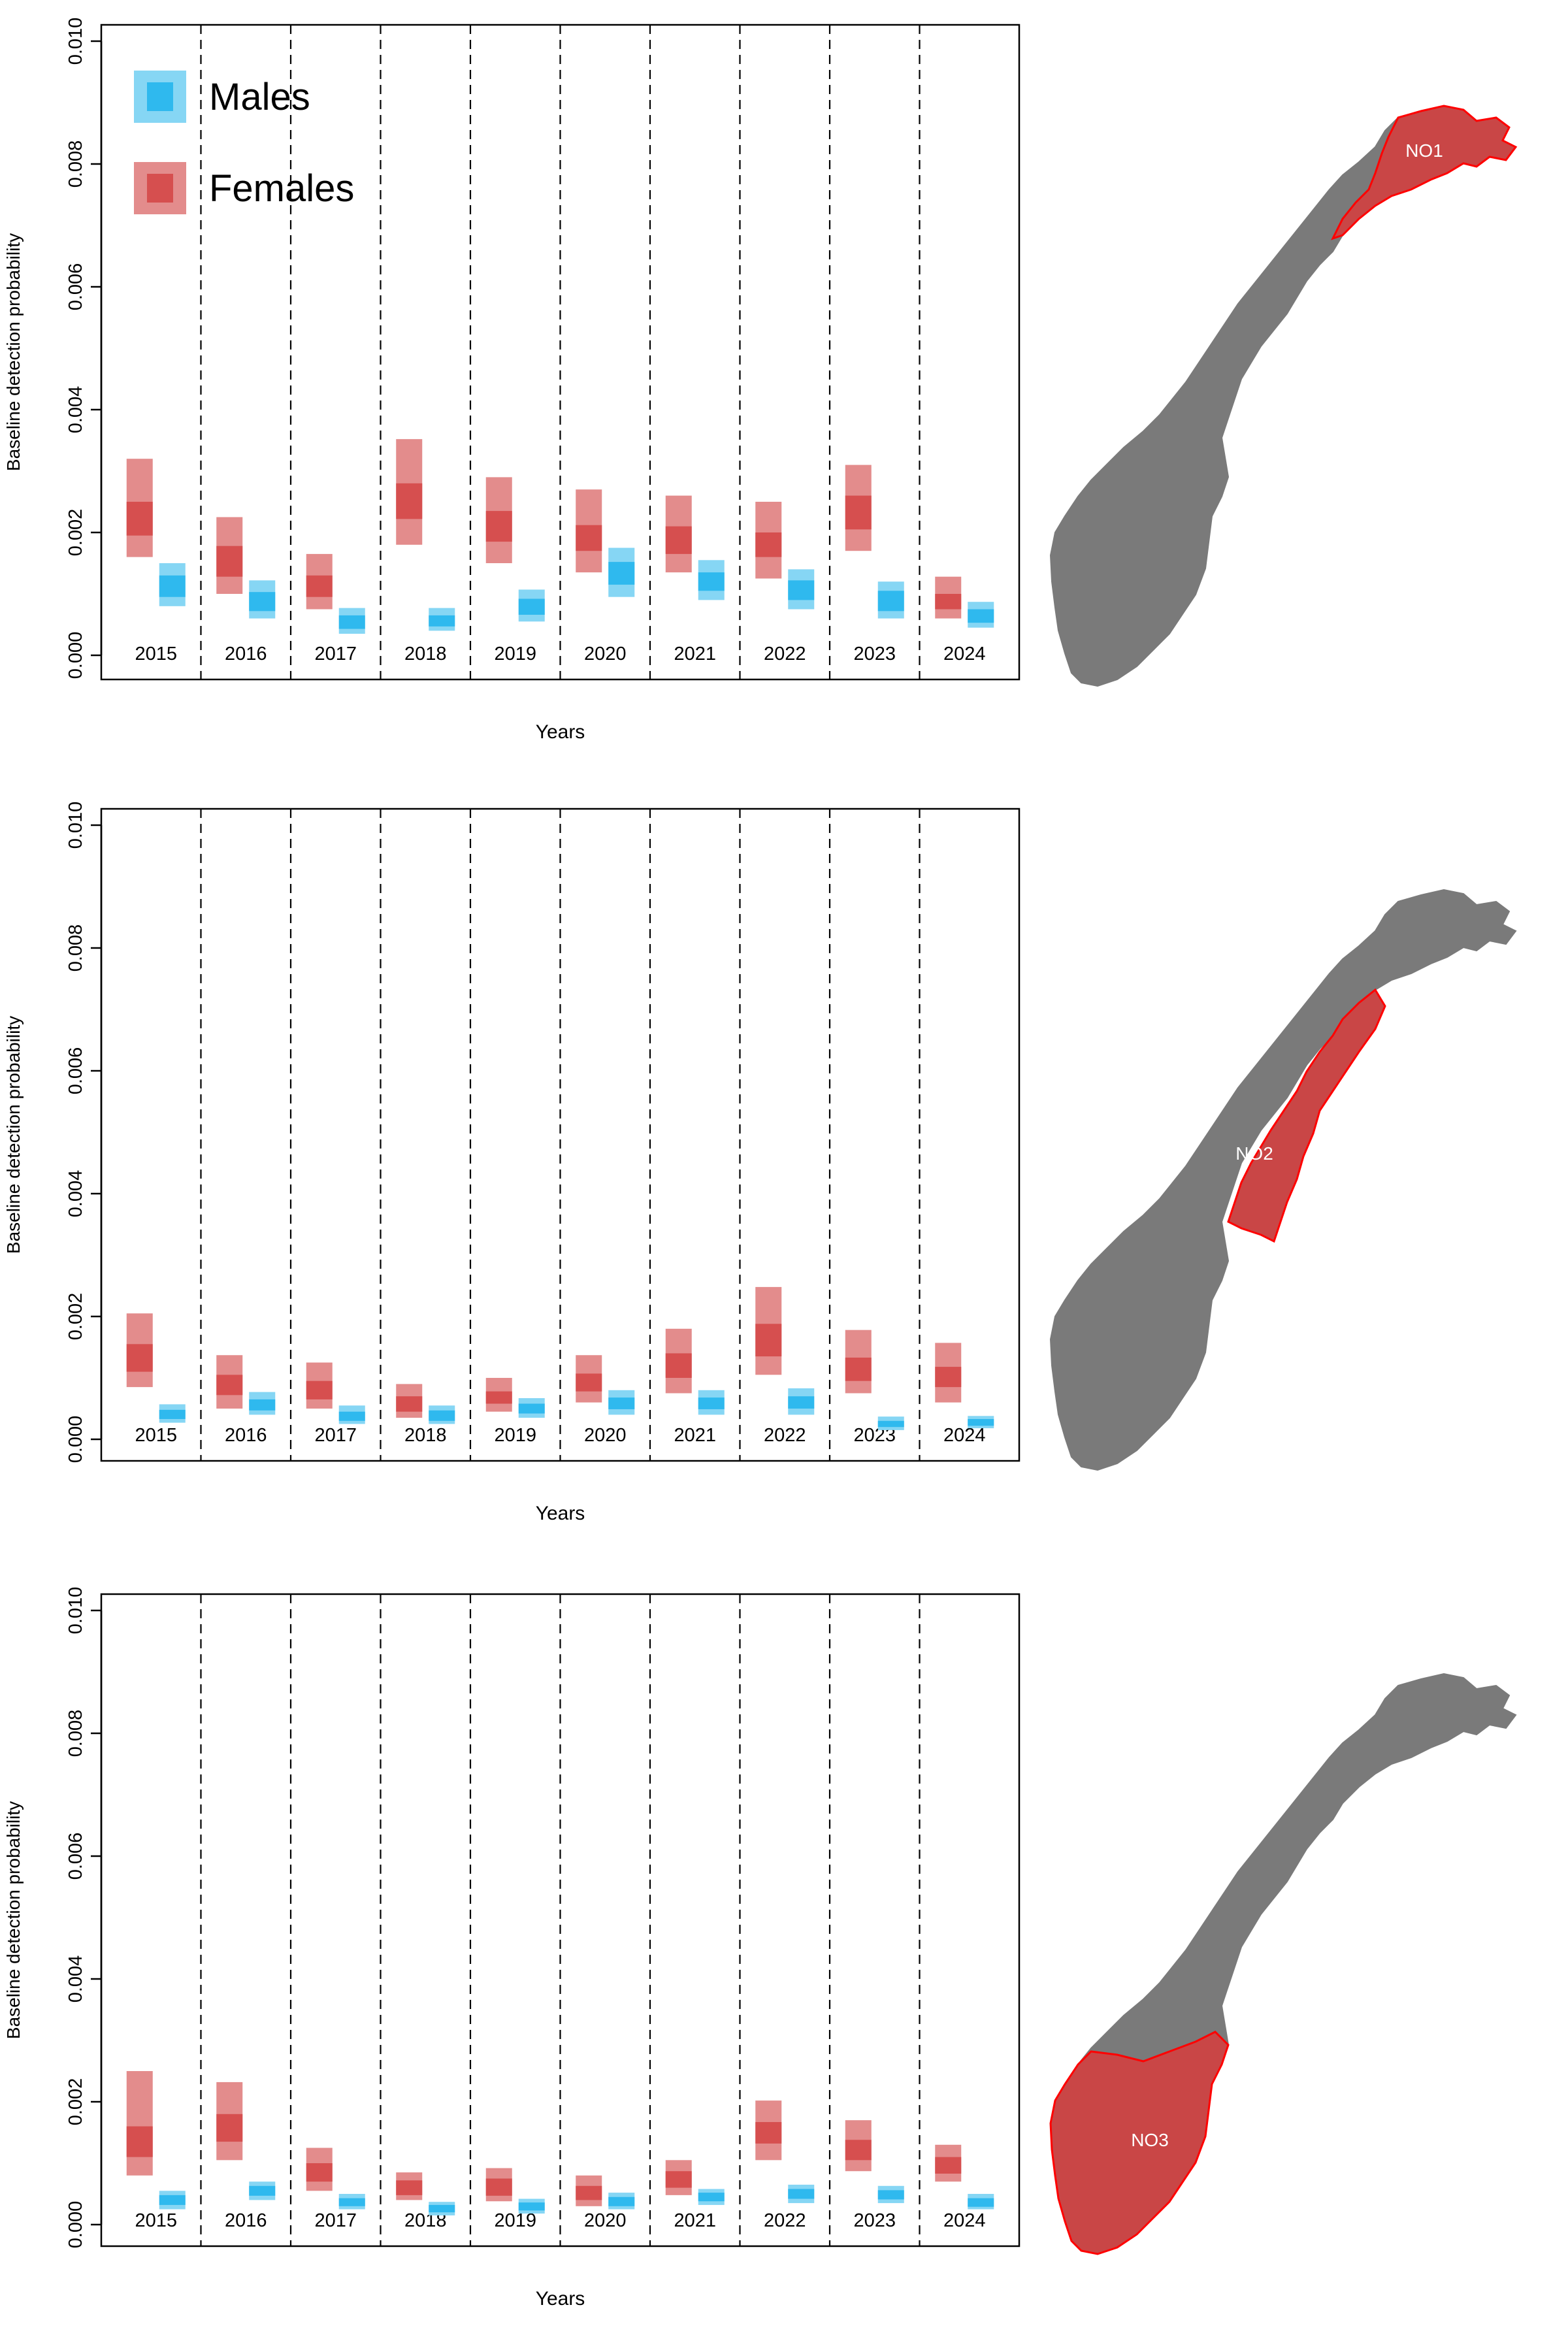 This screenshot has height=2352, width=1568. Describe the element at coordinates (281, 188) in the screenshot. I see `legend-label: Females` at that location.